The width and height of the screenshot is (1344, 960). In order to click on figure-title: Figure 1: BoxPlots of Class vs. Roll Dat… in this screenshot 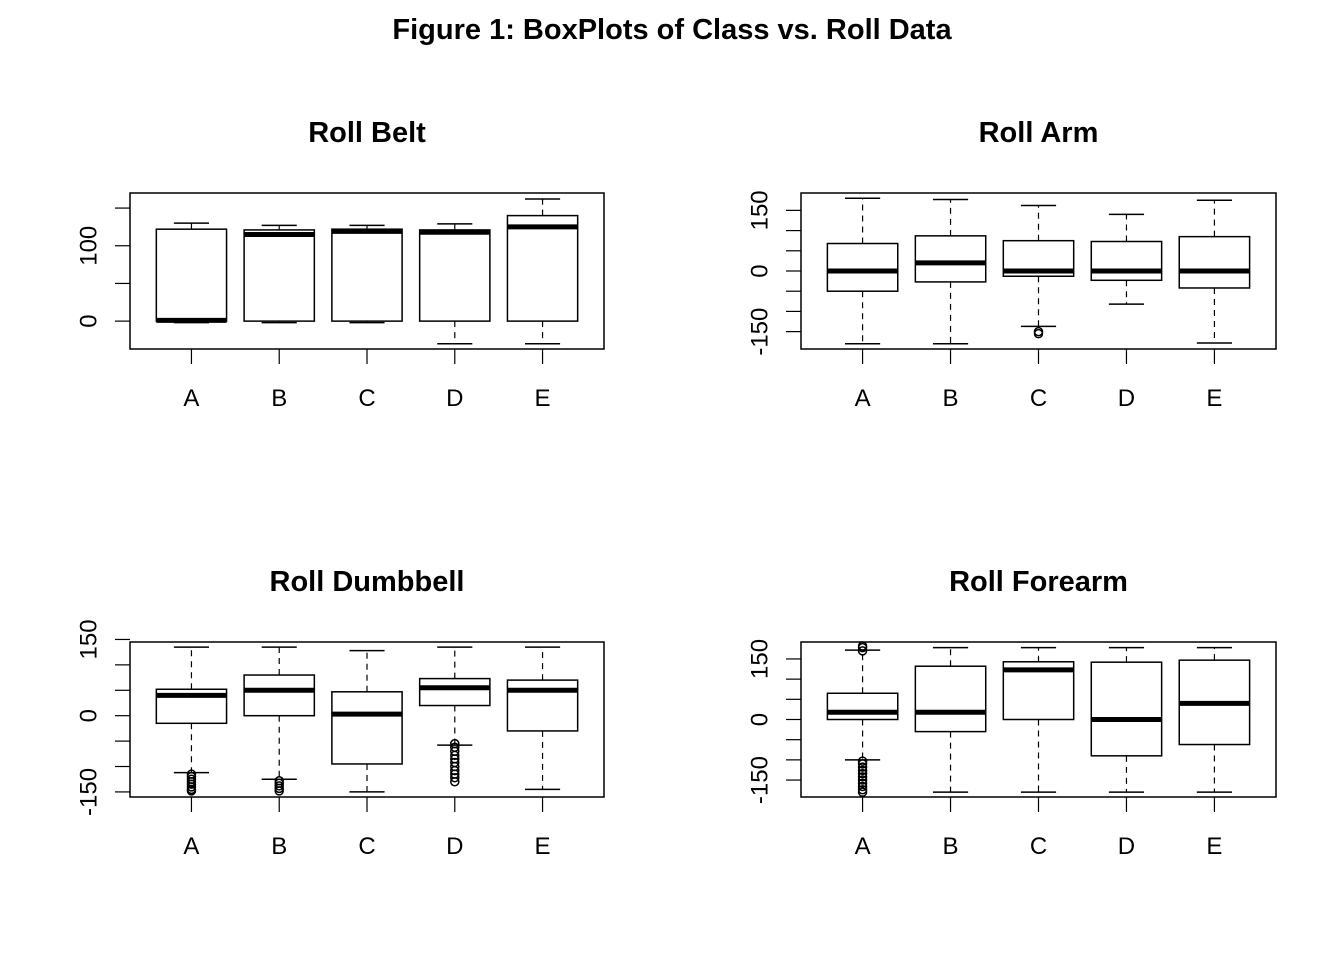, I will do `click(672, 30)`.